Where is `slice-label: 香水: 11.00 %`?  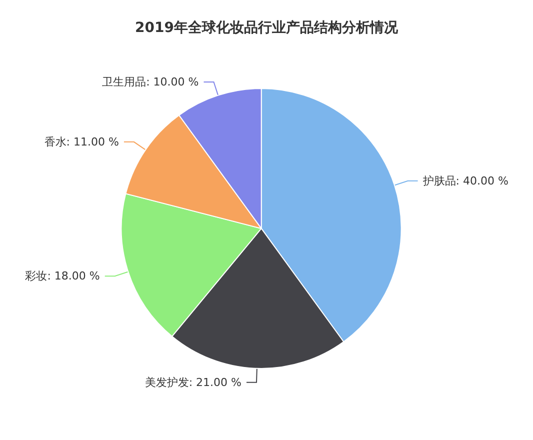 slice-label: 香水: 11.00 % is located at coordinates (81, 141).